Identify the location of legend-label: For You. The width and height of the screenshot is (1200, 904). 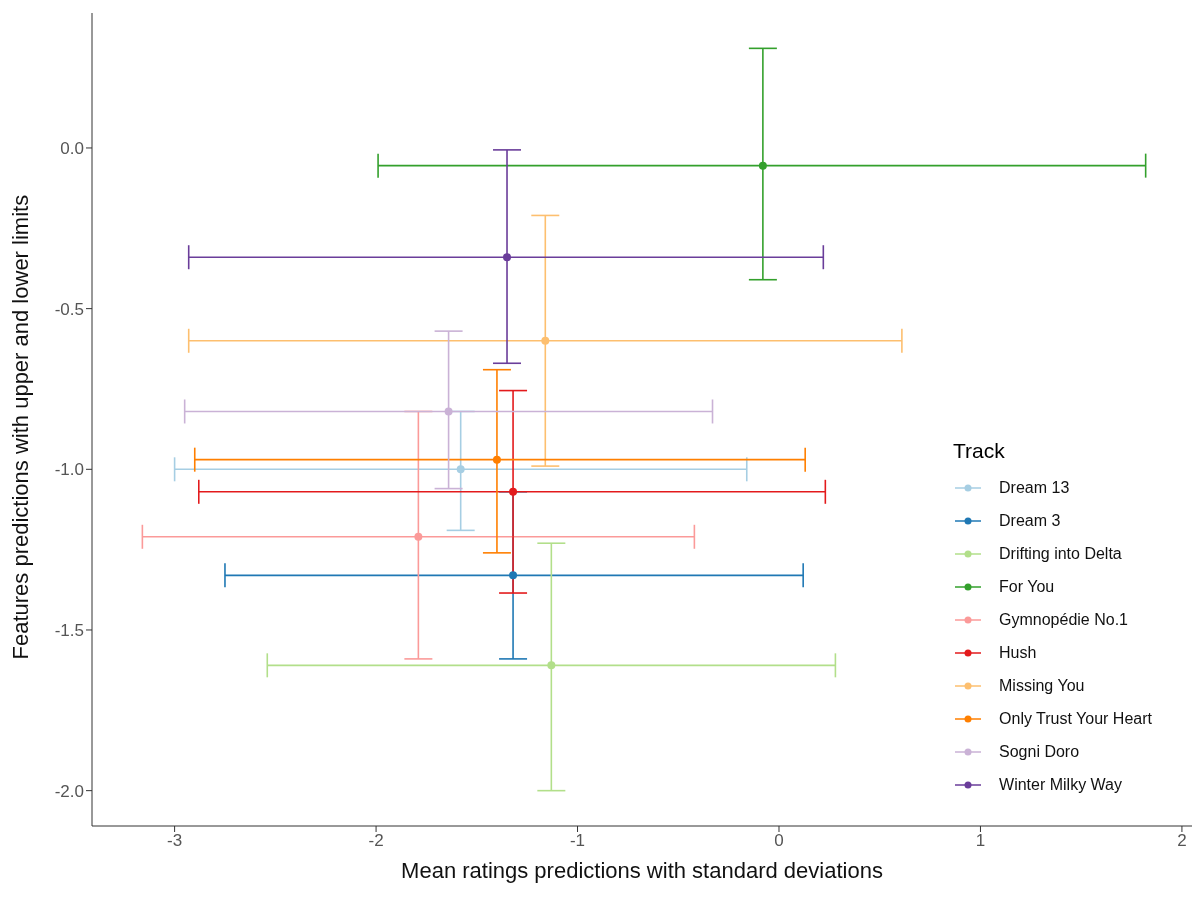
(1027, 586).